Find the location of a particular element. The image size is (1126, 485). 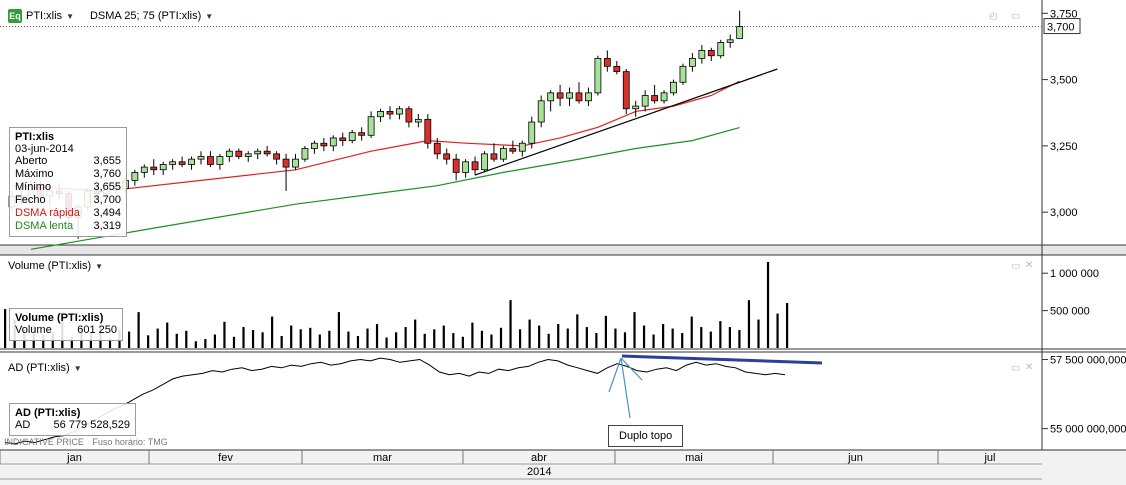

equity-icon: Eq is located at coordinates (15, 16).